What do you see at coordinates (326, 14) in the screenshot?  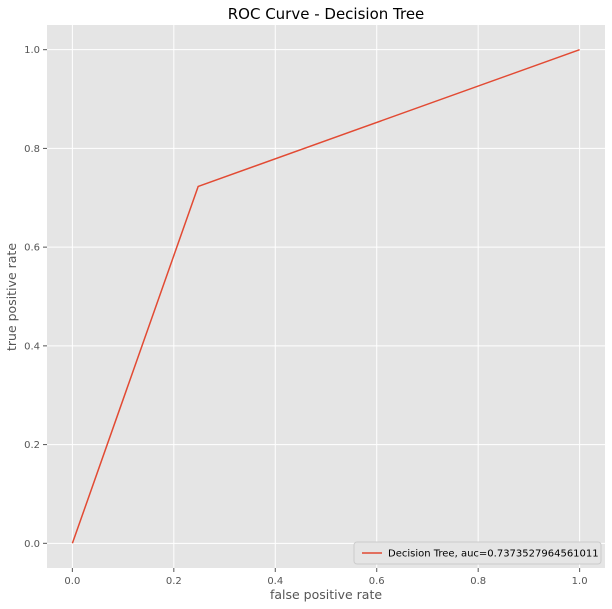 I see `chart-title: ROC Curve - Decision Tree` at bounding box center [326, 14].